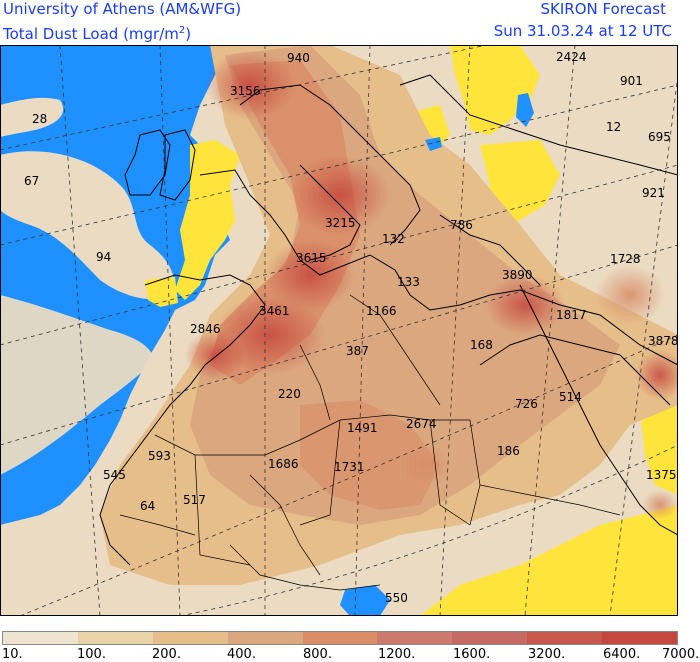 The image size is (700, 662). I want to click on map-value-label: 28, so click(39, 119).